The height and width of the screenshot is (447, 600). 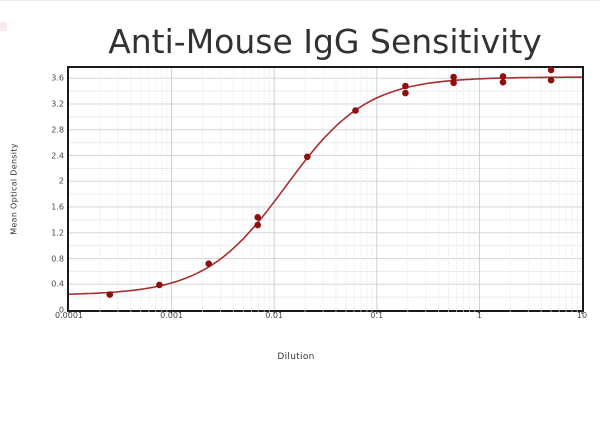 I want to click on y-tick-label: 3.6, so click(x=57, y=78).